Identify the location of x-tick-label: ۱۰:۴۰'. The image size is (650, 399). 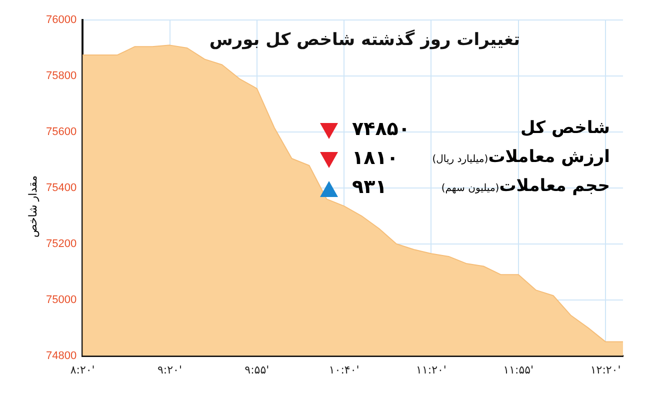
(344, 369).